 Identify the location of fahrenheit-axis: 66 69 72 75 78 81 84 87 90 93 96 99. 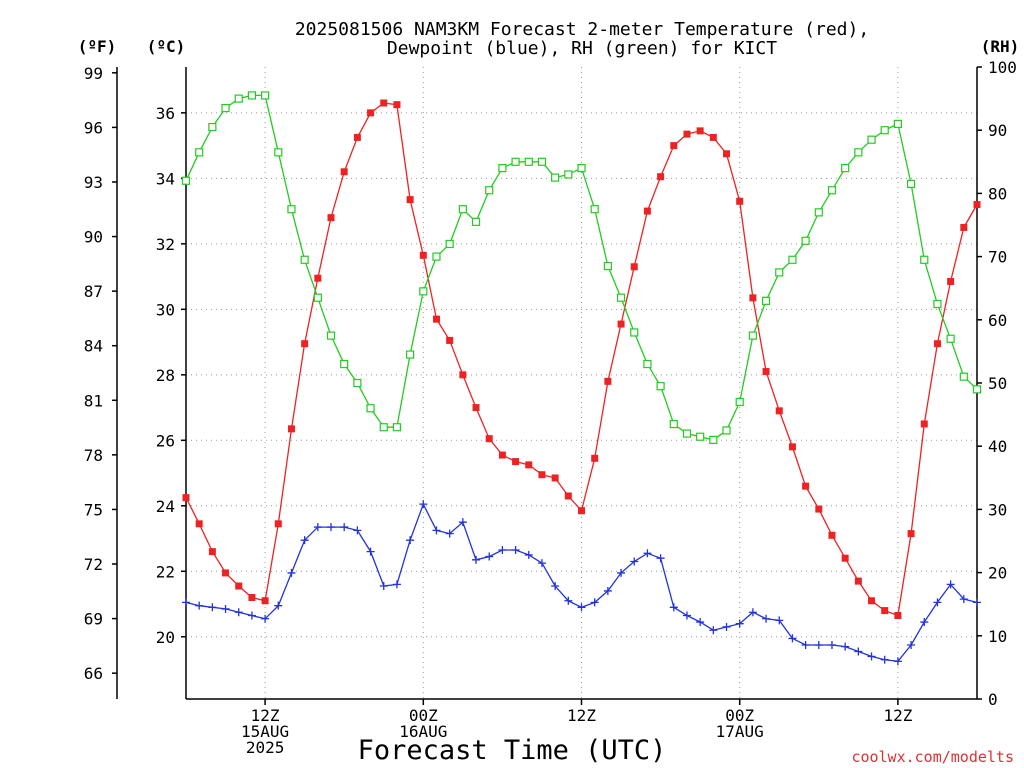
(100, 373).